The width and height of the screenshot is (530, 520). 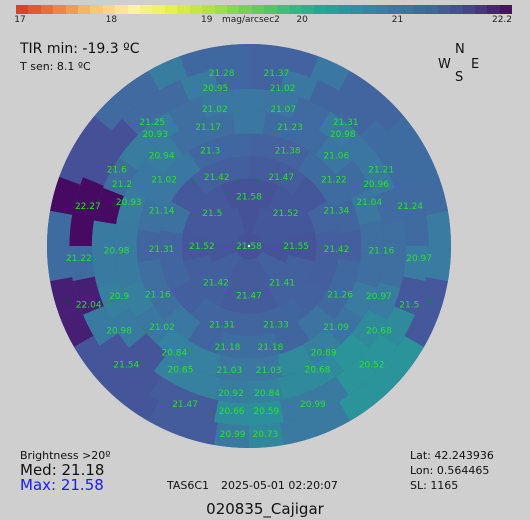 I want to click on tir-min-readout: TIR min: -19.3 ºC, so click(x=80, y=49).